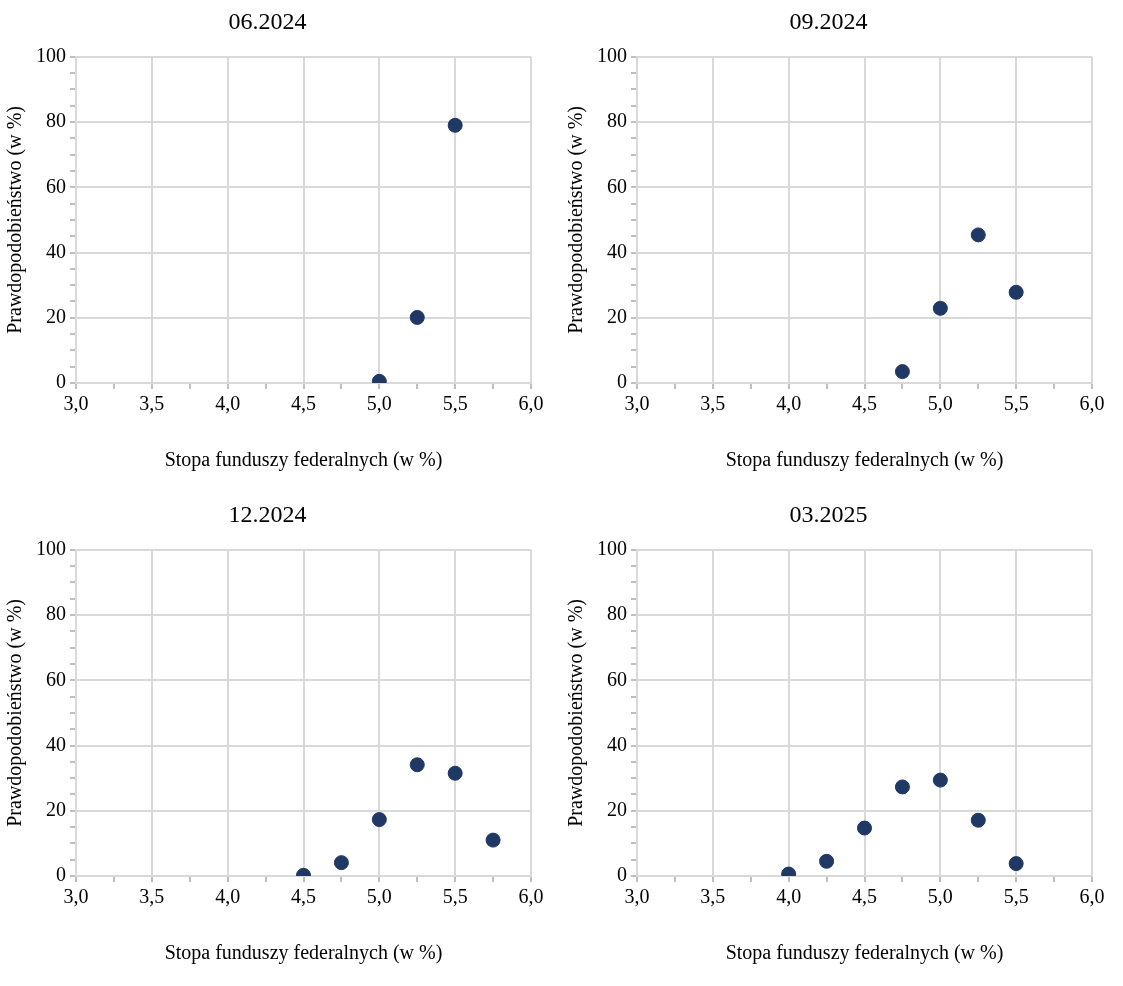  I want to click on chart-title: 12.2024, so click(267, 513).